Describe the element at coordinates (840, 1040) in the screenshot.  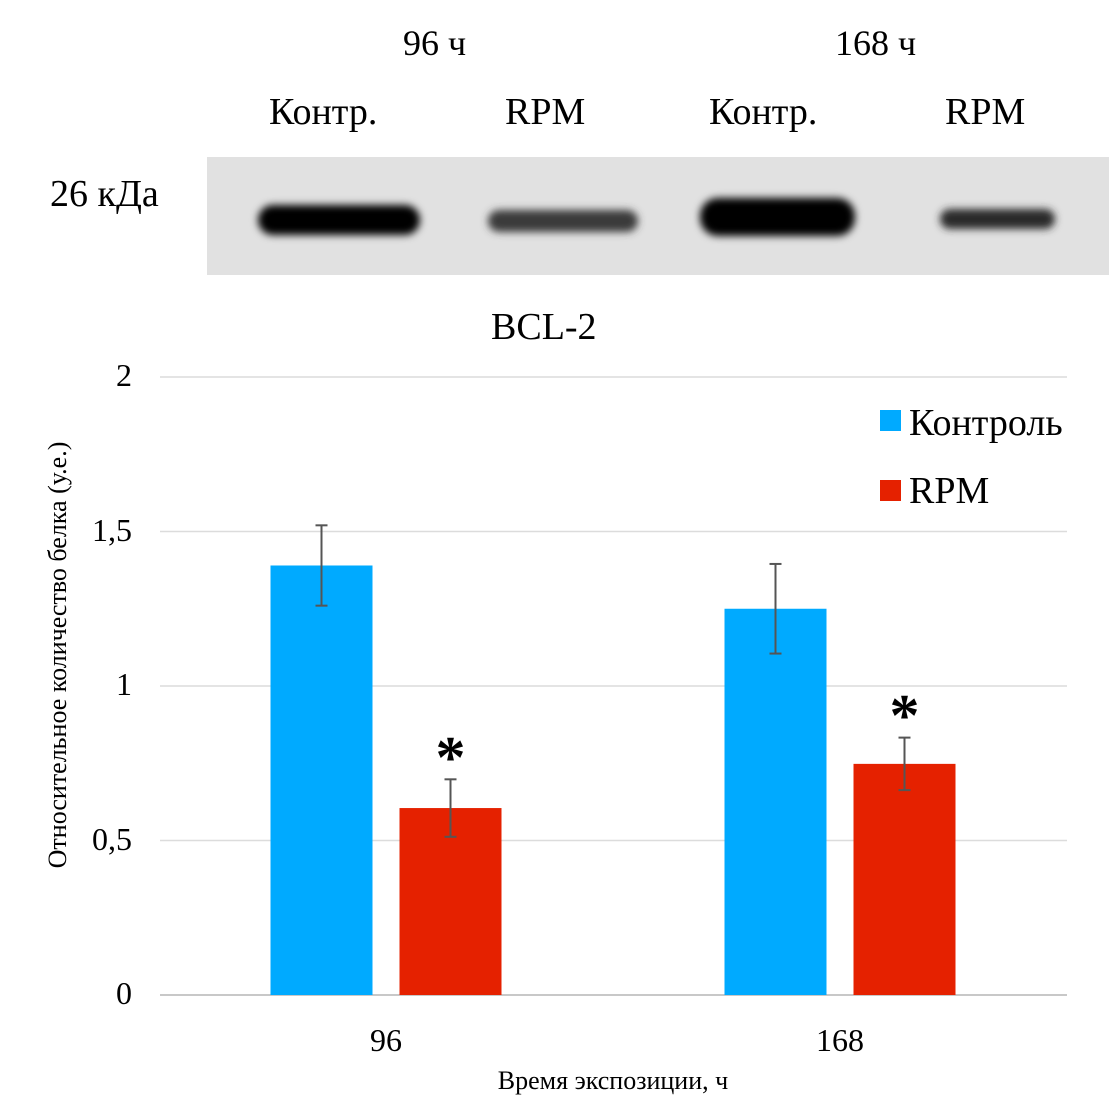
I see `x-tick-label: 168` at that location.